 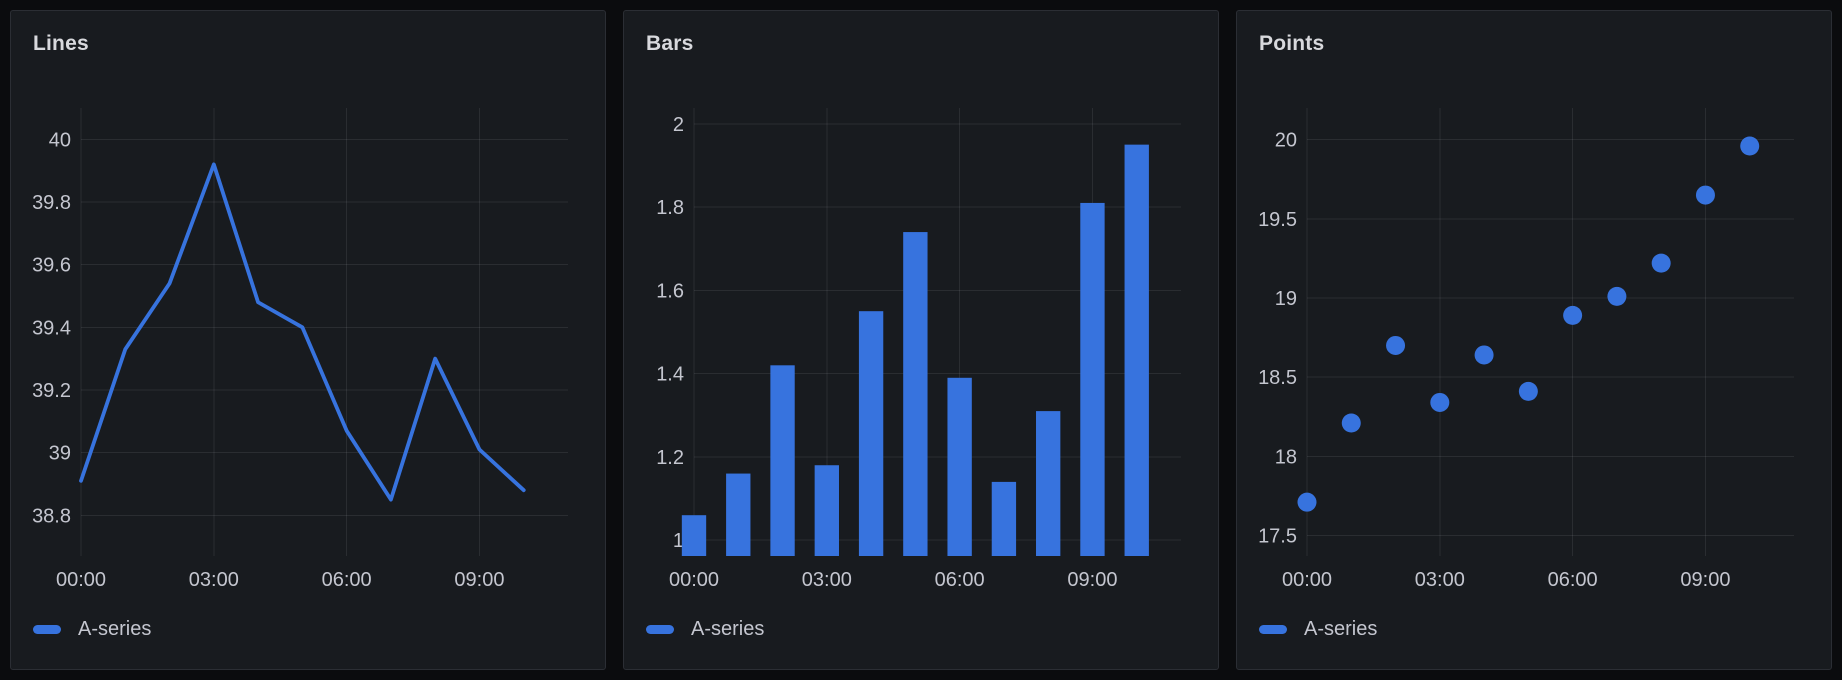 I want to click on panel-title-bars: Bars, so click(x=670, y=43).